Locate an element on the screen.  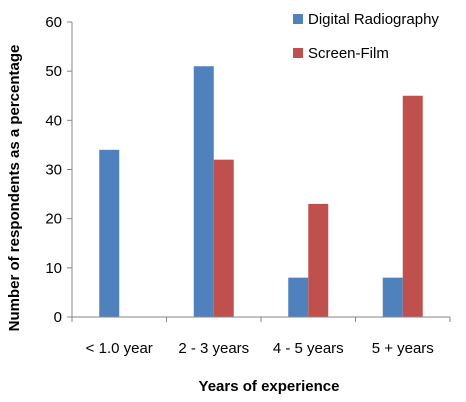
legend: Digital Radiography Screen-Film is located at coordinates (366, 36).